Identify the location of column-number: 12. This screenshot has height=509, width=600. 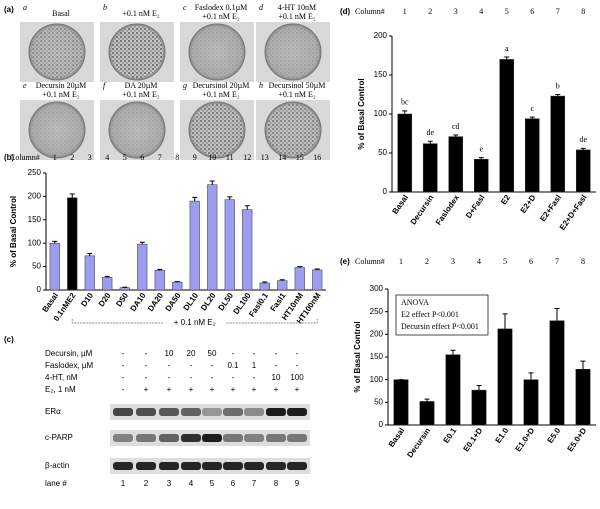
(247, 157).